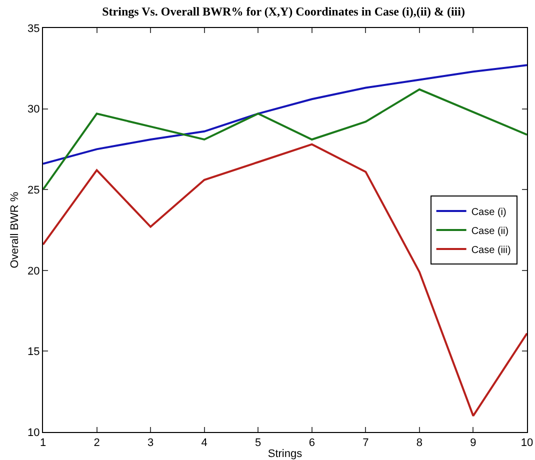 Image resolution: width=535 pixels, height=460 pixels. I want to click on x-tick-label: 4, so click(204, 443).